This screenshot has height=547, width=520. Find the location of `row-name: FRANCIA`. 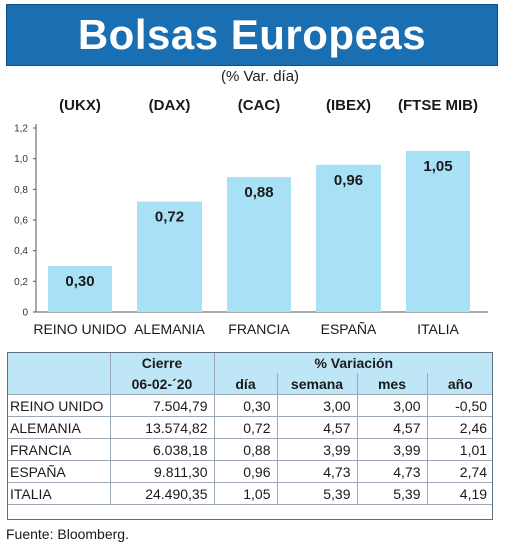

row-name: FRANCIA is located at coordinates (58, 449).